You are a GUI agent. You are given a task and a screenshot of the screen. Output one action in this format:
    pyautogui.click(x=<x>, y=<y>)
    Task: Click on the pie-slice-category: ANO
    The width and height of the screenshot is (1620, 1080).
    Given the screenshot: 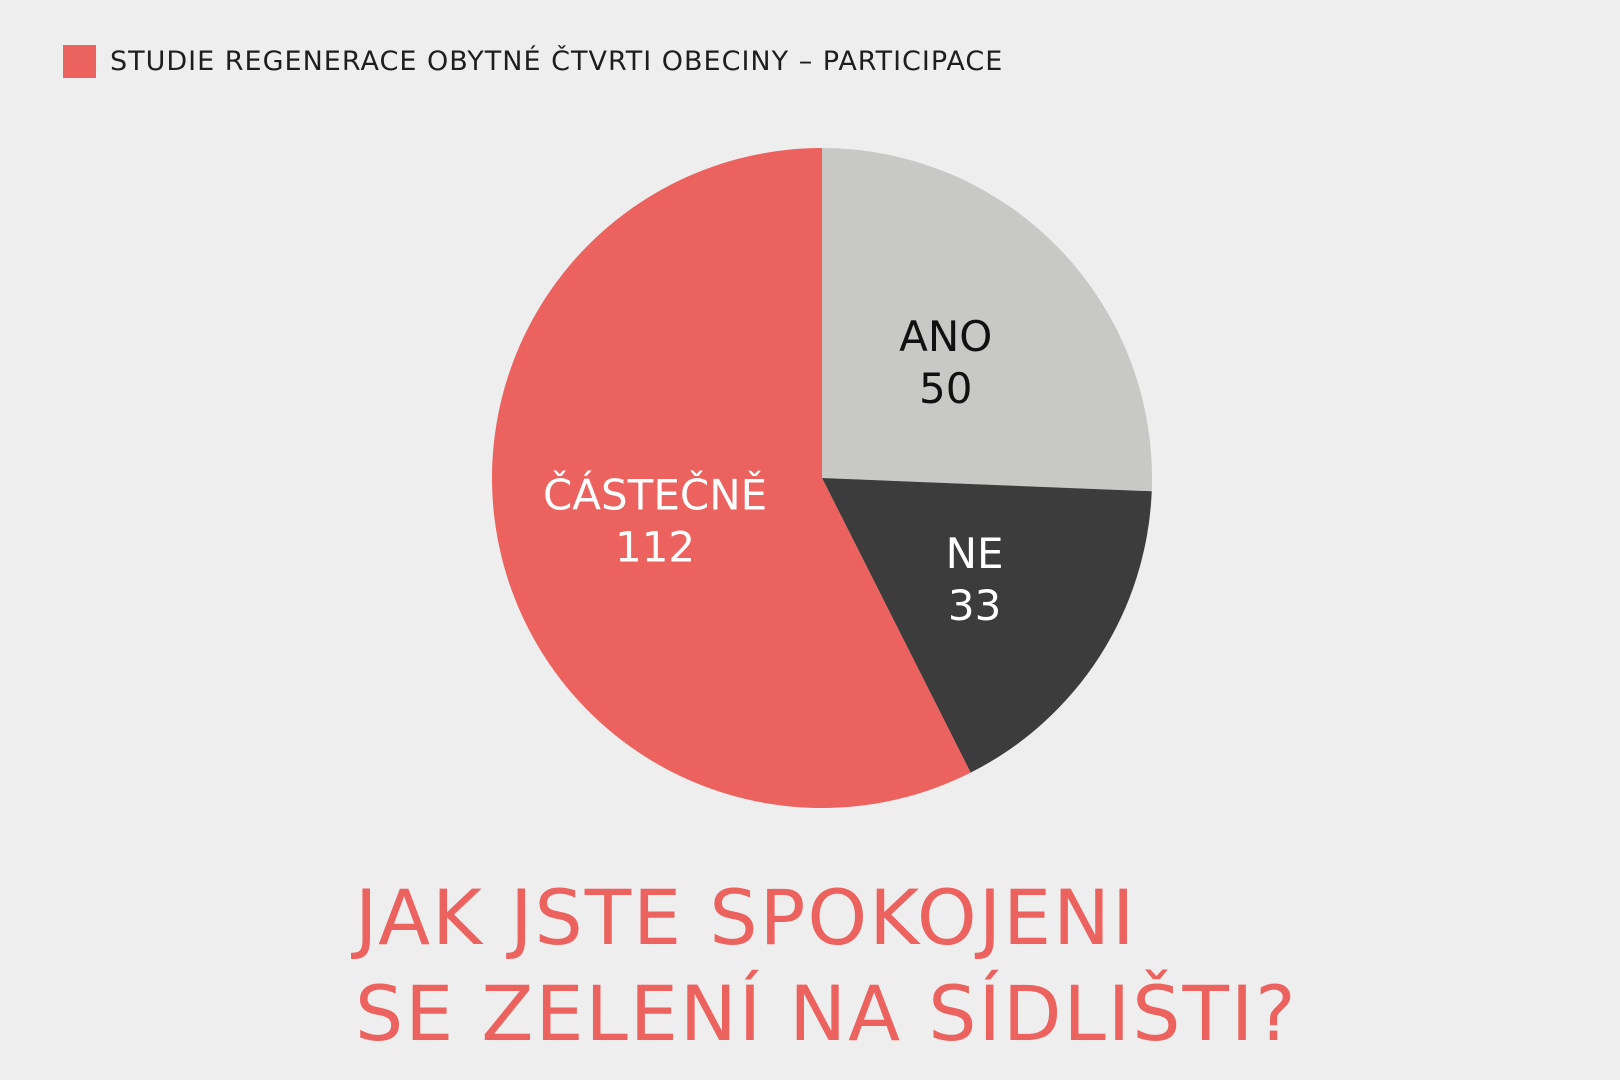 What is the action you would take?
    pyautogui.click(x=945, y=336)
    